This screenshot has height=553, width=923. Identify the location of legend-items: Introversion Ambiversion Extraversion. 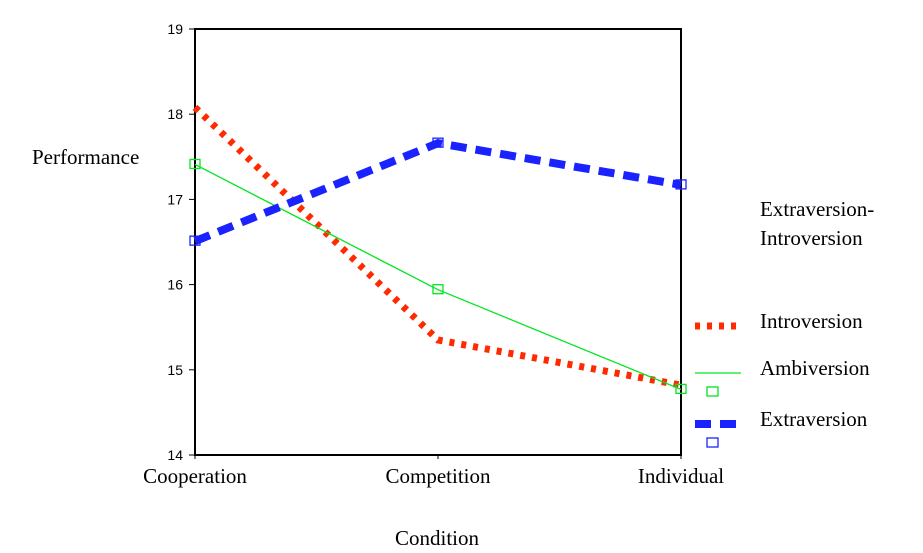
(782, 378).